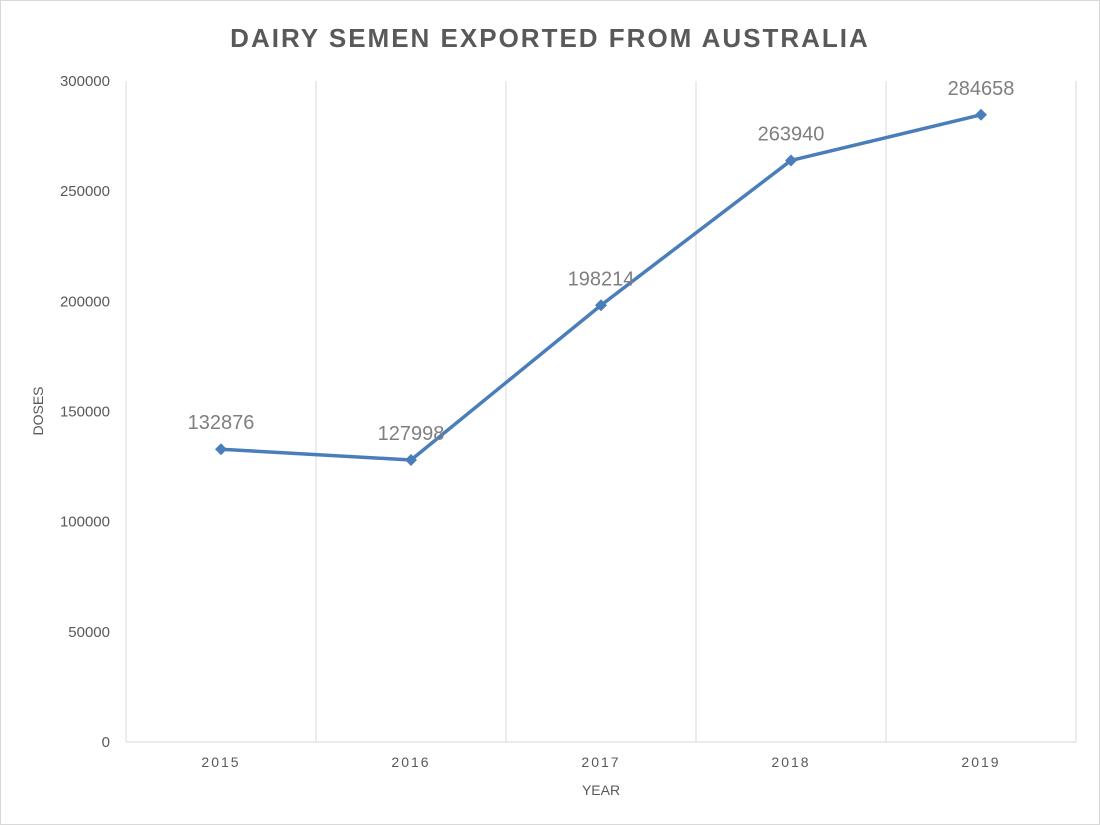  What do you see at coordinates (85, 81) in the screenshot?
I see `y-tick-label: 300000` at bounding box center [85, 81].